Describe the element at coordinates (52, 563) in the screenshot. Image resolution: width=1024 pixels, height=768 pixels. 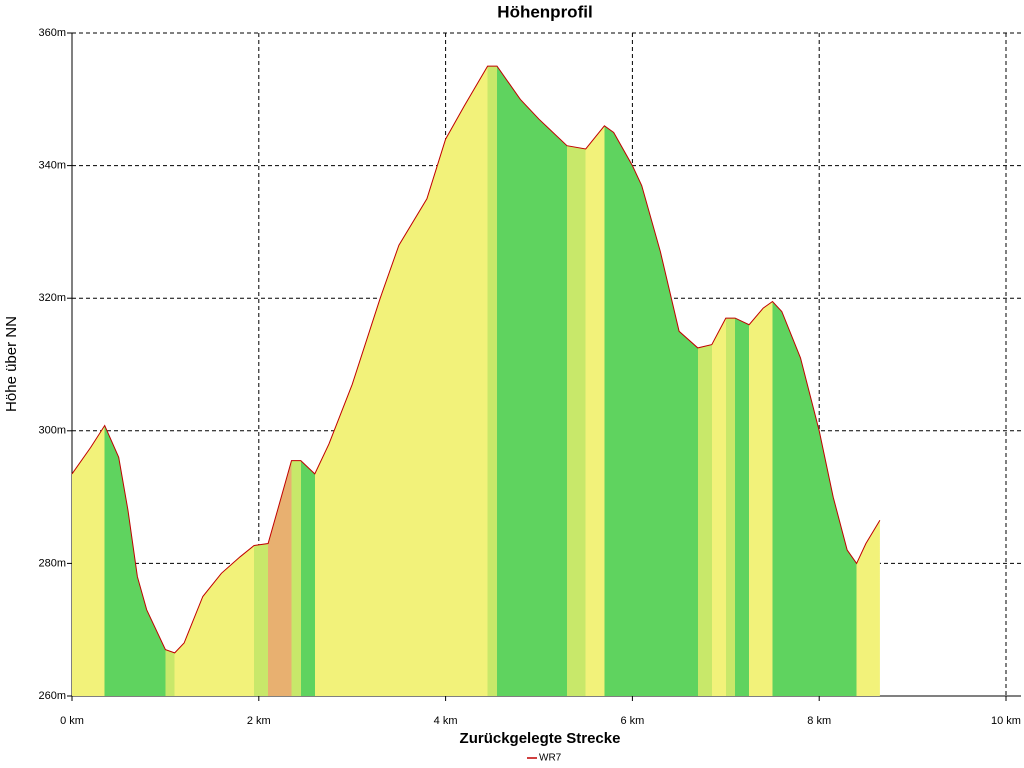
I see `y-tick-label: 280m` at that location.